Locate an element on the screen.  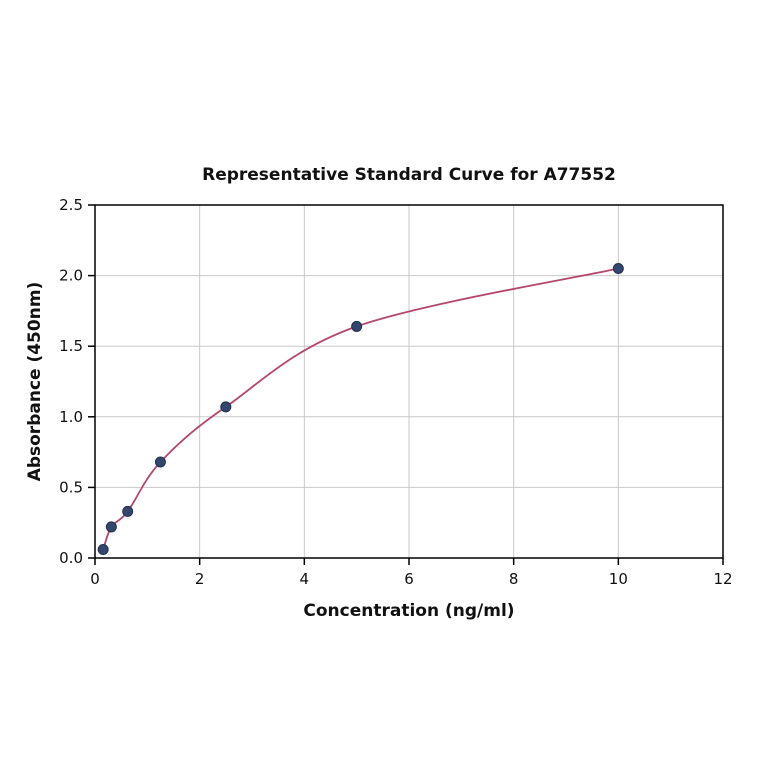
y-tick-label: 0.5 is located at coordinates (71, 487).